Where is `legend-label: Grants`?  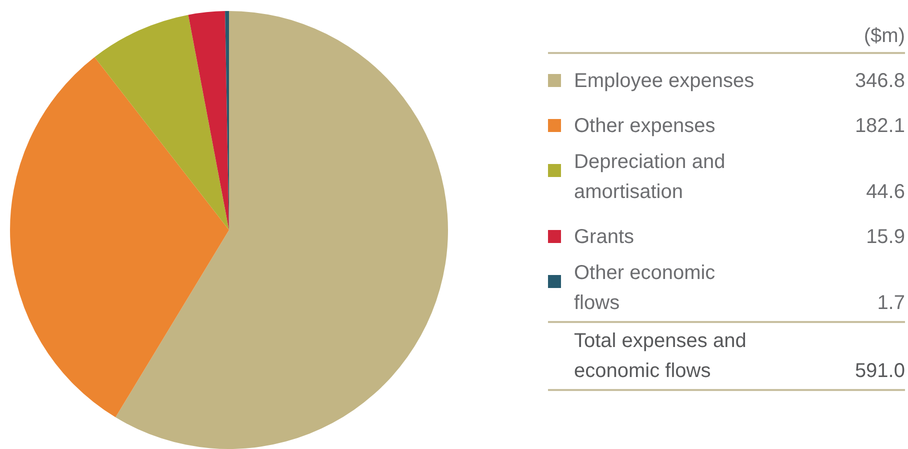
legend-label: Grants is located at coordinates (605, 237).